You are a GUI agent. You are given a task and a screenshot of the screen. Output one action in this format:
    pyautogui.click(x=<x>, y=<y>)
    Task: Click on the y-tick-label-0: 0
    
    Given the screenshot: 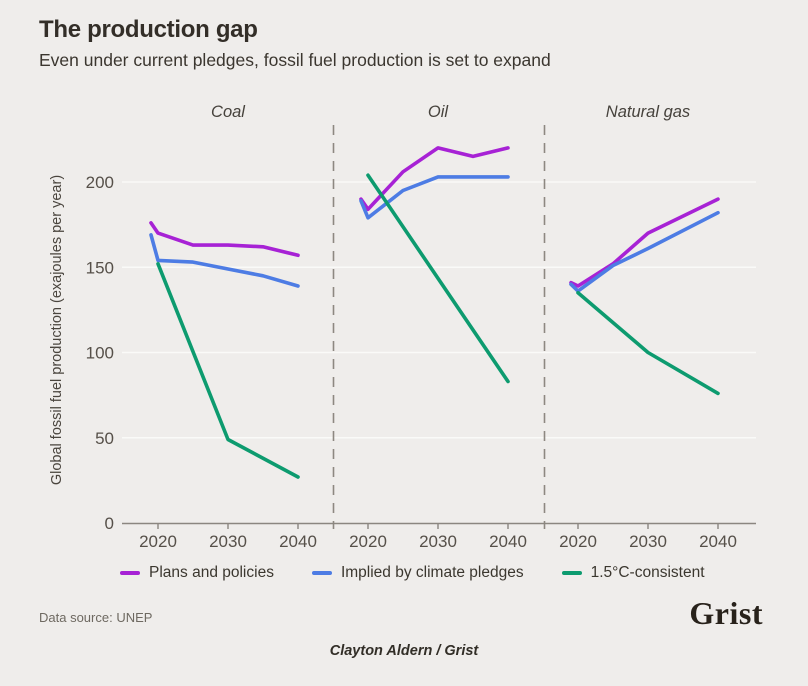 What is the action you would take?
    pyautogui.click(x=109, y=523)
    